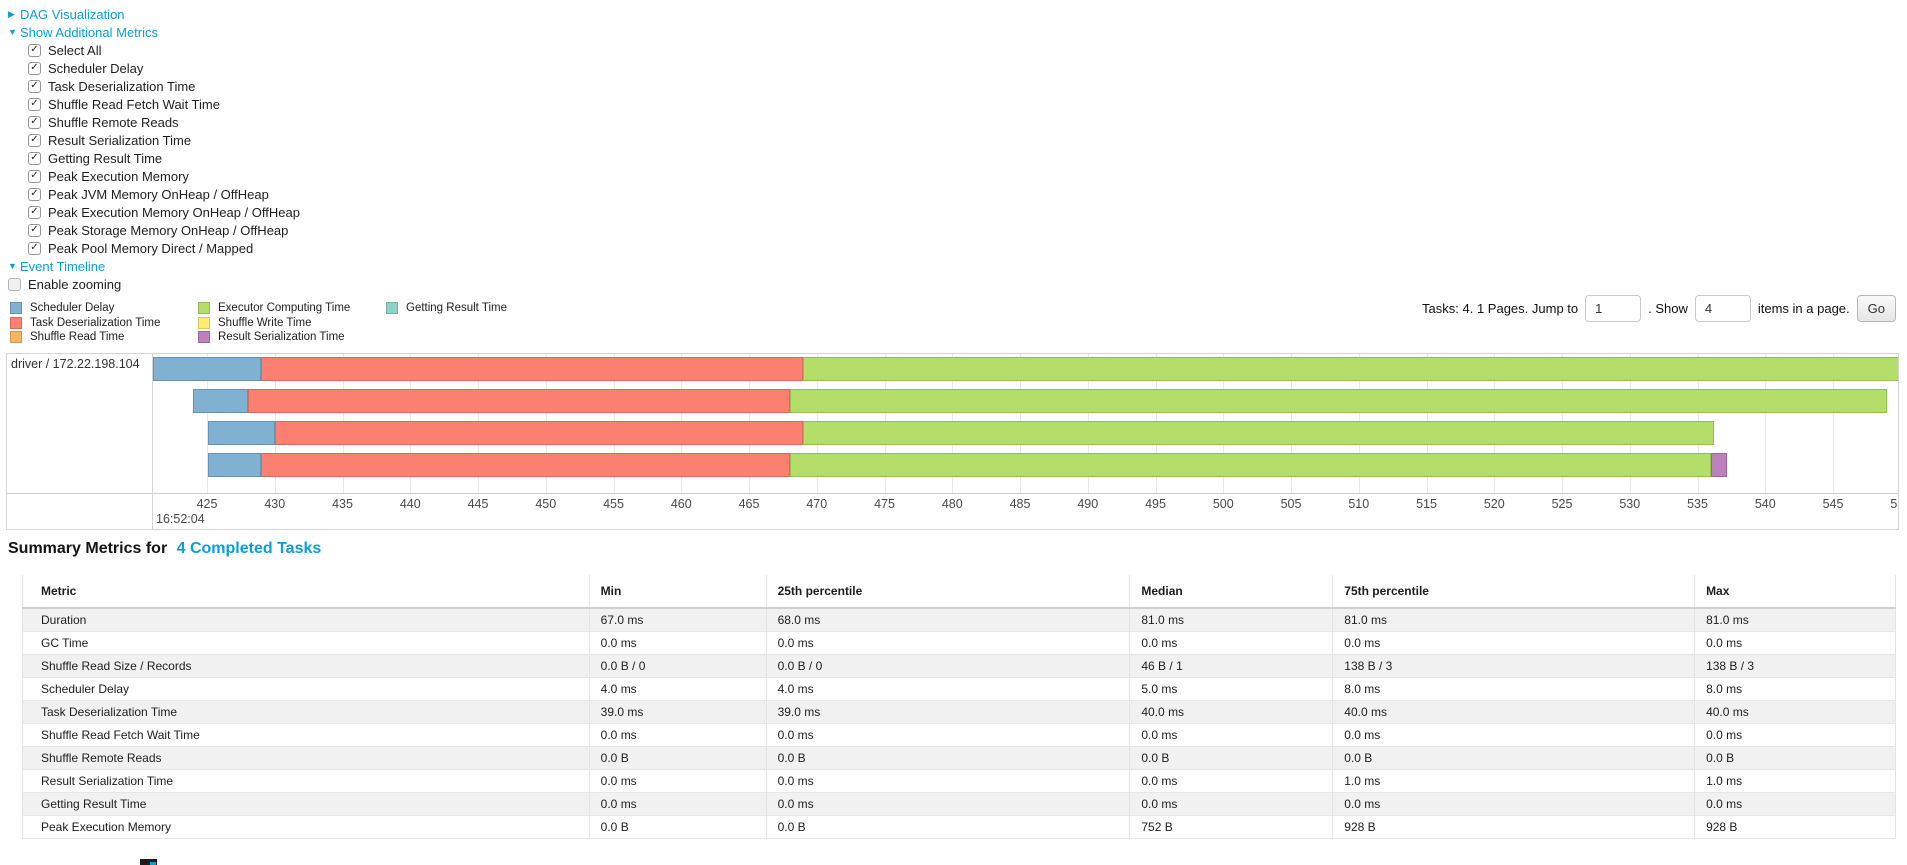 The width and height of the screenshot is (1907, 865). I want to click on table-header-cell: Min, so click(677, 592).